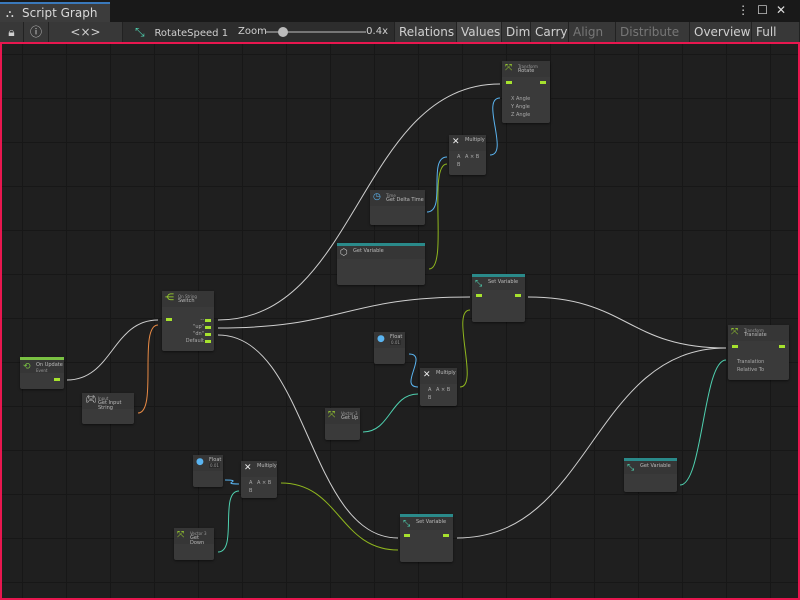 This screenshot has width=800, height=600. I want to click on graph-name: RotateSpeed 1, so click(191, 33).